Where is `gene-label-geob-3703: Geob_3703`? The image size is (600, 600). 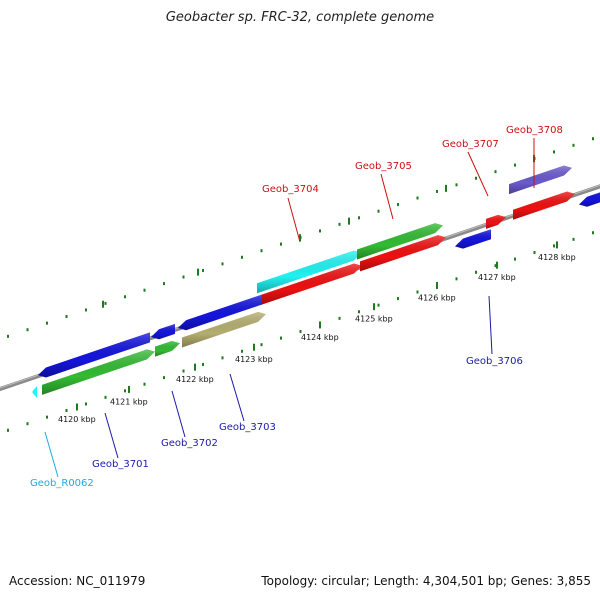
gene-label-geob-3703: Geob_3703 is located at coordinates (247, 427).